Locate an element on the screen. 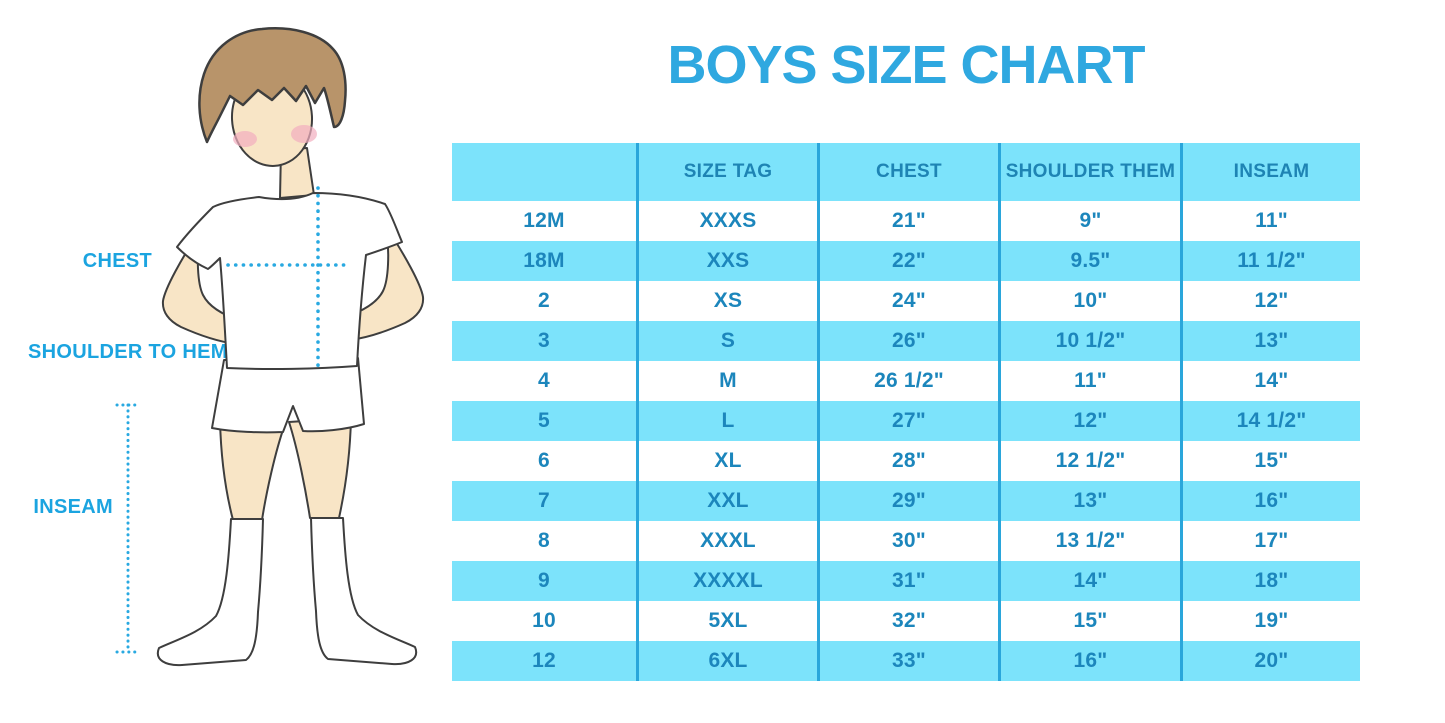 The image size is (1445, 723). table-row-12: 12 6XL 33" 16" 20" is located at coordinates (906, 661).